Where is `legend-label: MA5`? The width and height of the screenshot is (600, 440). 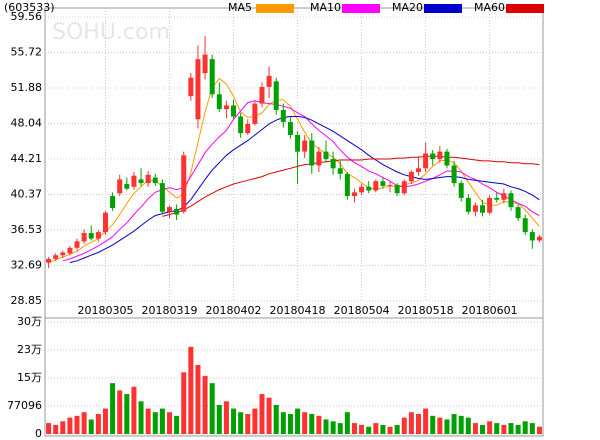 legend-label: MA5 is located at coordinates (240, 7).